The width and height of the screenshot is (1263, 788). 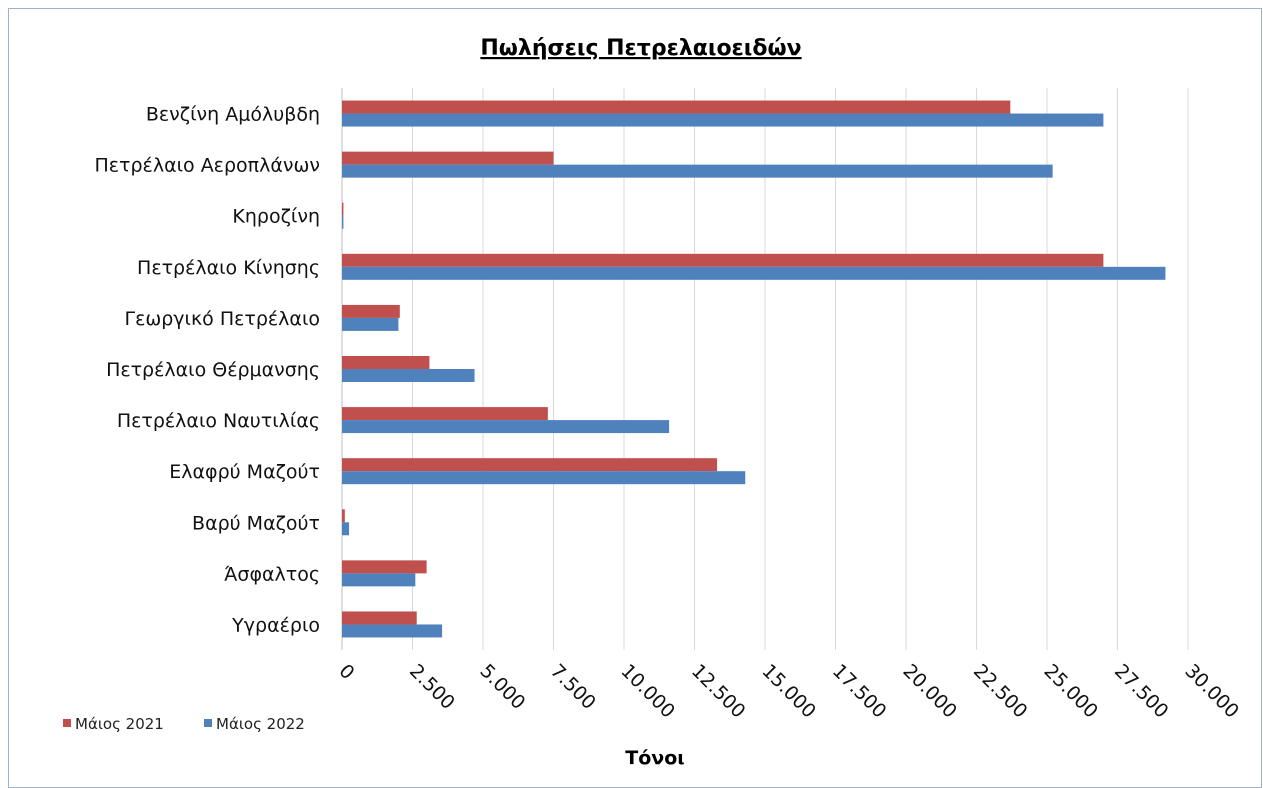 I want to click on chart-title: Πωλήσεις Πετρελαιοειδών, so click(x=640, y=48).